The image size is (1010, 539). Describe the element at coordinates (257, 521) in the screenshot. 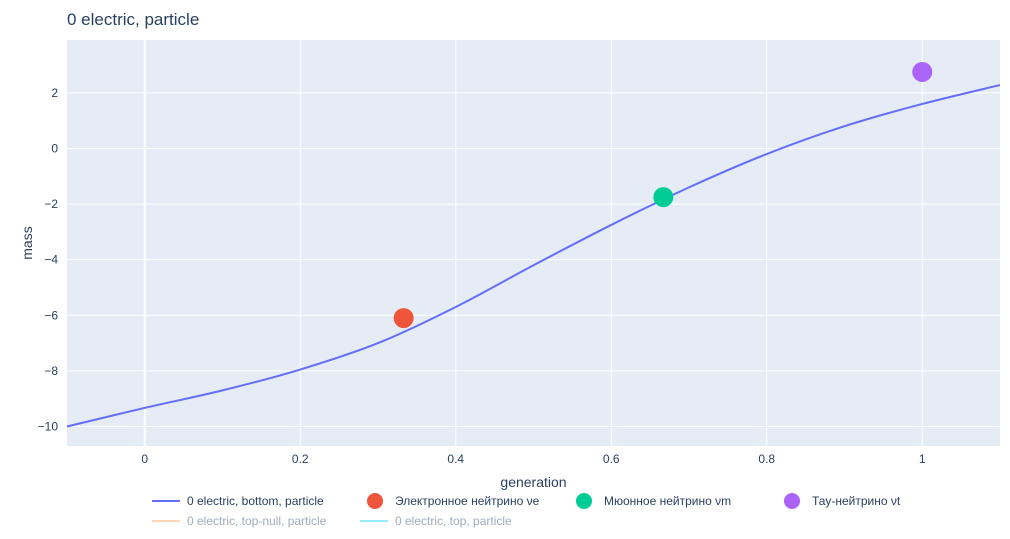

I see `legend-label: 0 electric, top-null, particle` at that location.